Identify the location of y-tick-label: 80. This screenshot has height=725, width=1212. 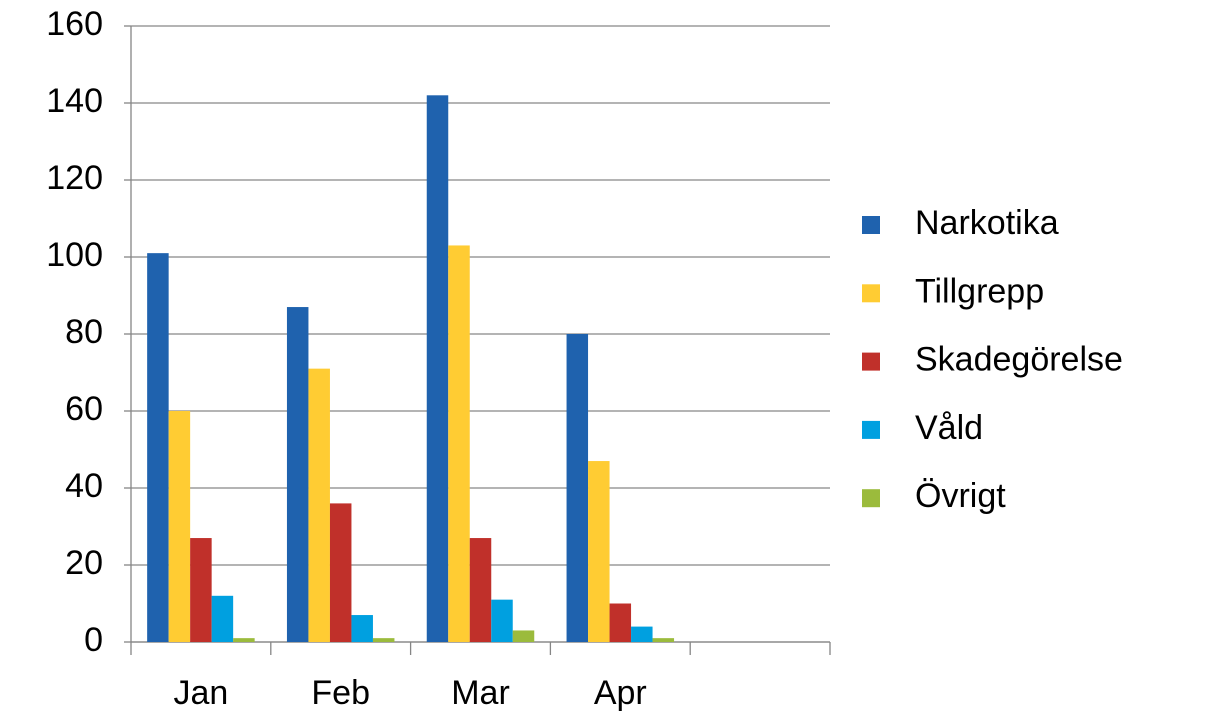
(84, 332).